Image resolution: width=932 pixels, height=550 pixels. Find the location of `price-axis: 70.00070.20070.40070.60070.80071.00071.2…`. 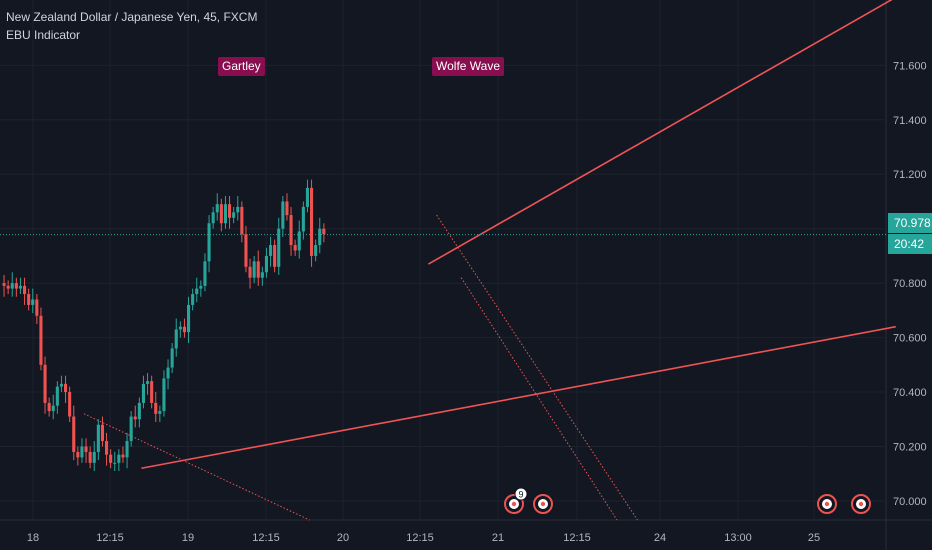

price-axis: 70.00070.20070.40070.60070.80071.00071.2… is located at coordinates (910, 284).